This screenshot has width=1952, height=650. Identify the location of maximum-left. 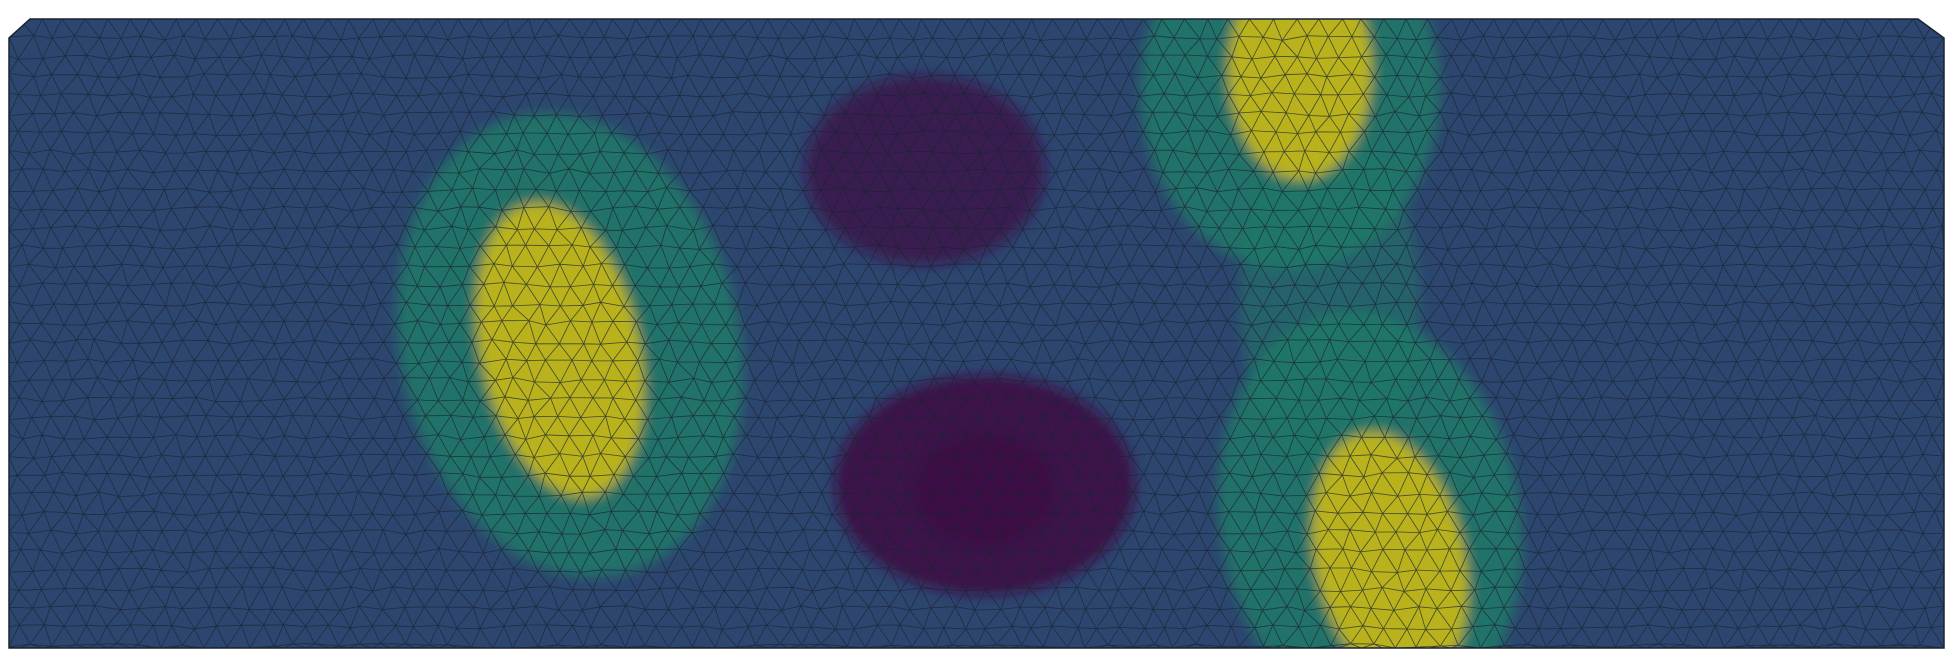
(560, 350).